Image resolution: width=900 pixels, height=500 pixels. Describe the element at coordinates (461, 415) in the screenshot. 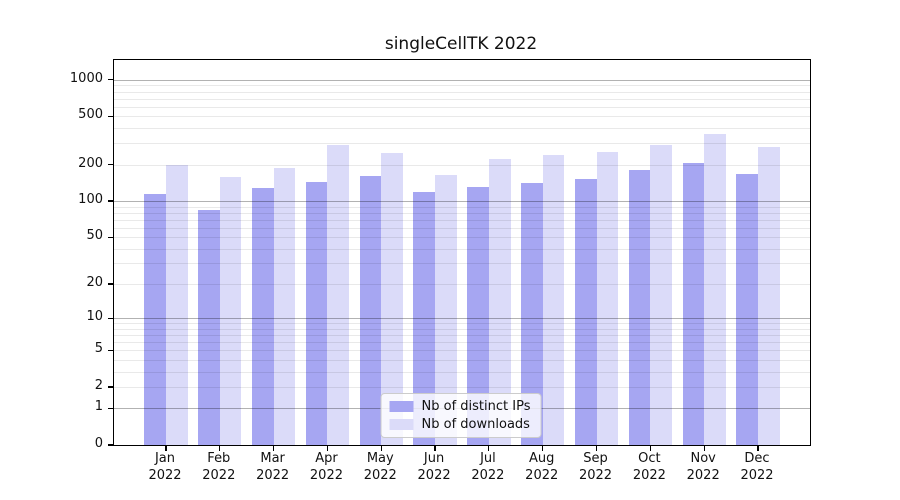

I see `legend: Nb of distinct IPs Nb of downloads` at that location.